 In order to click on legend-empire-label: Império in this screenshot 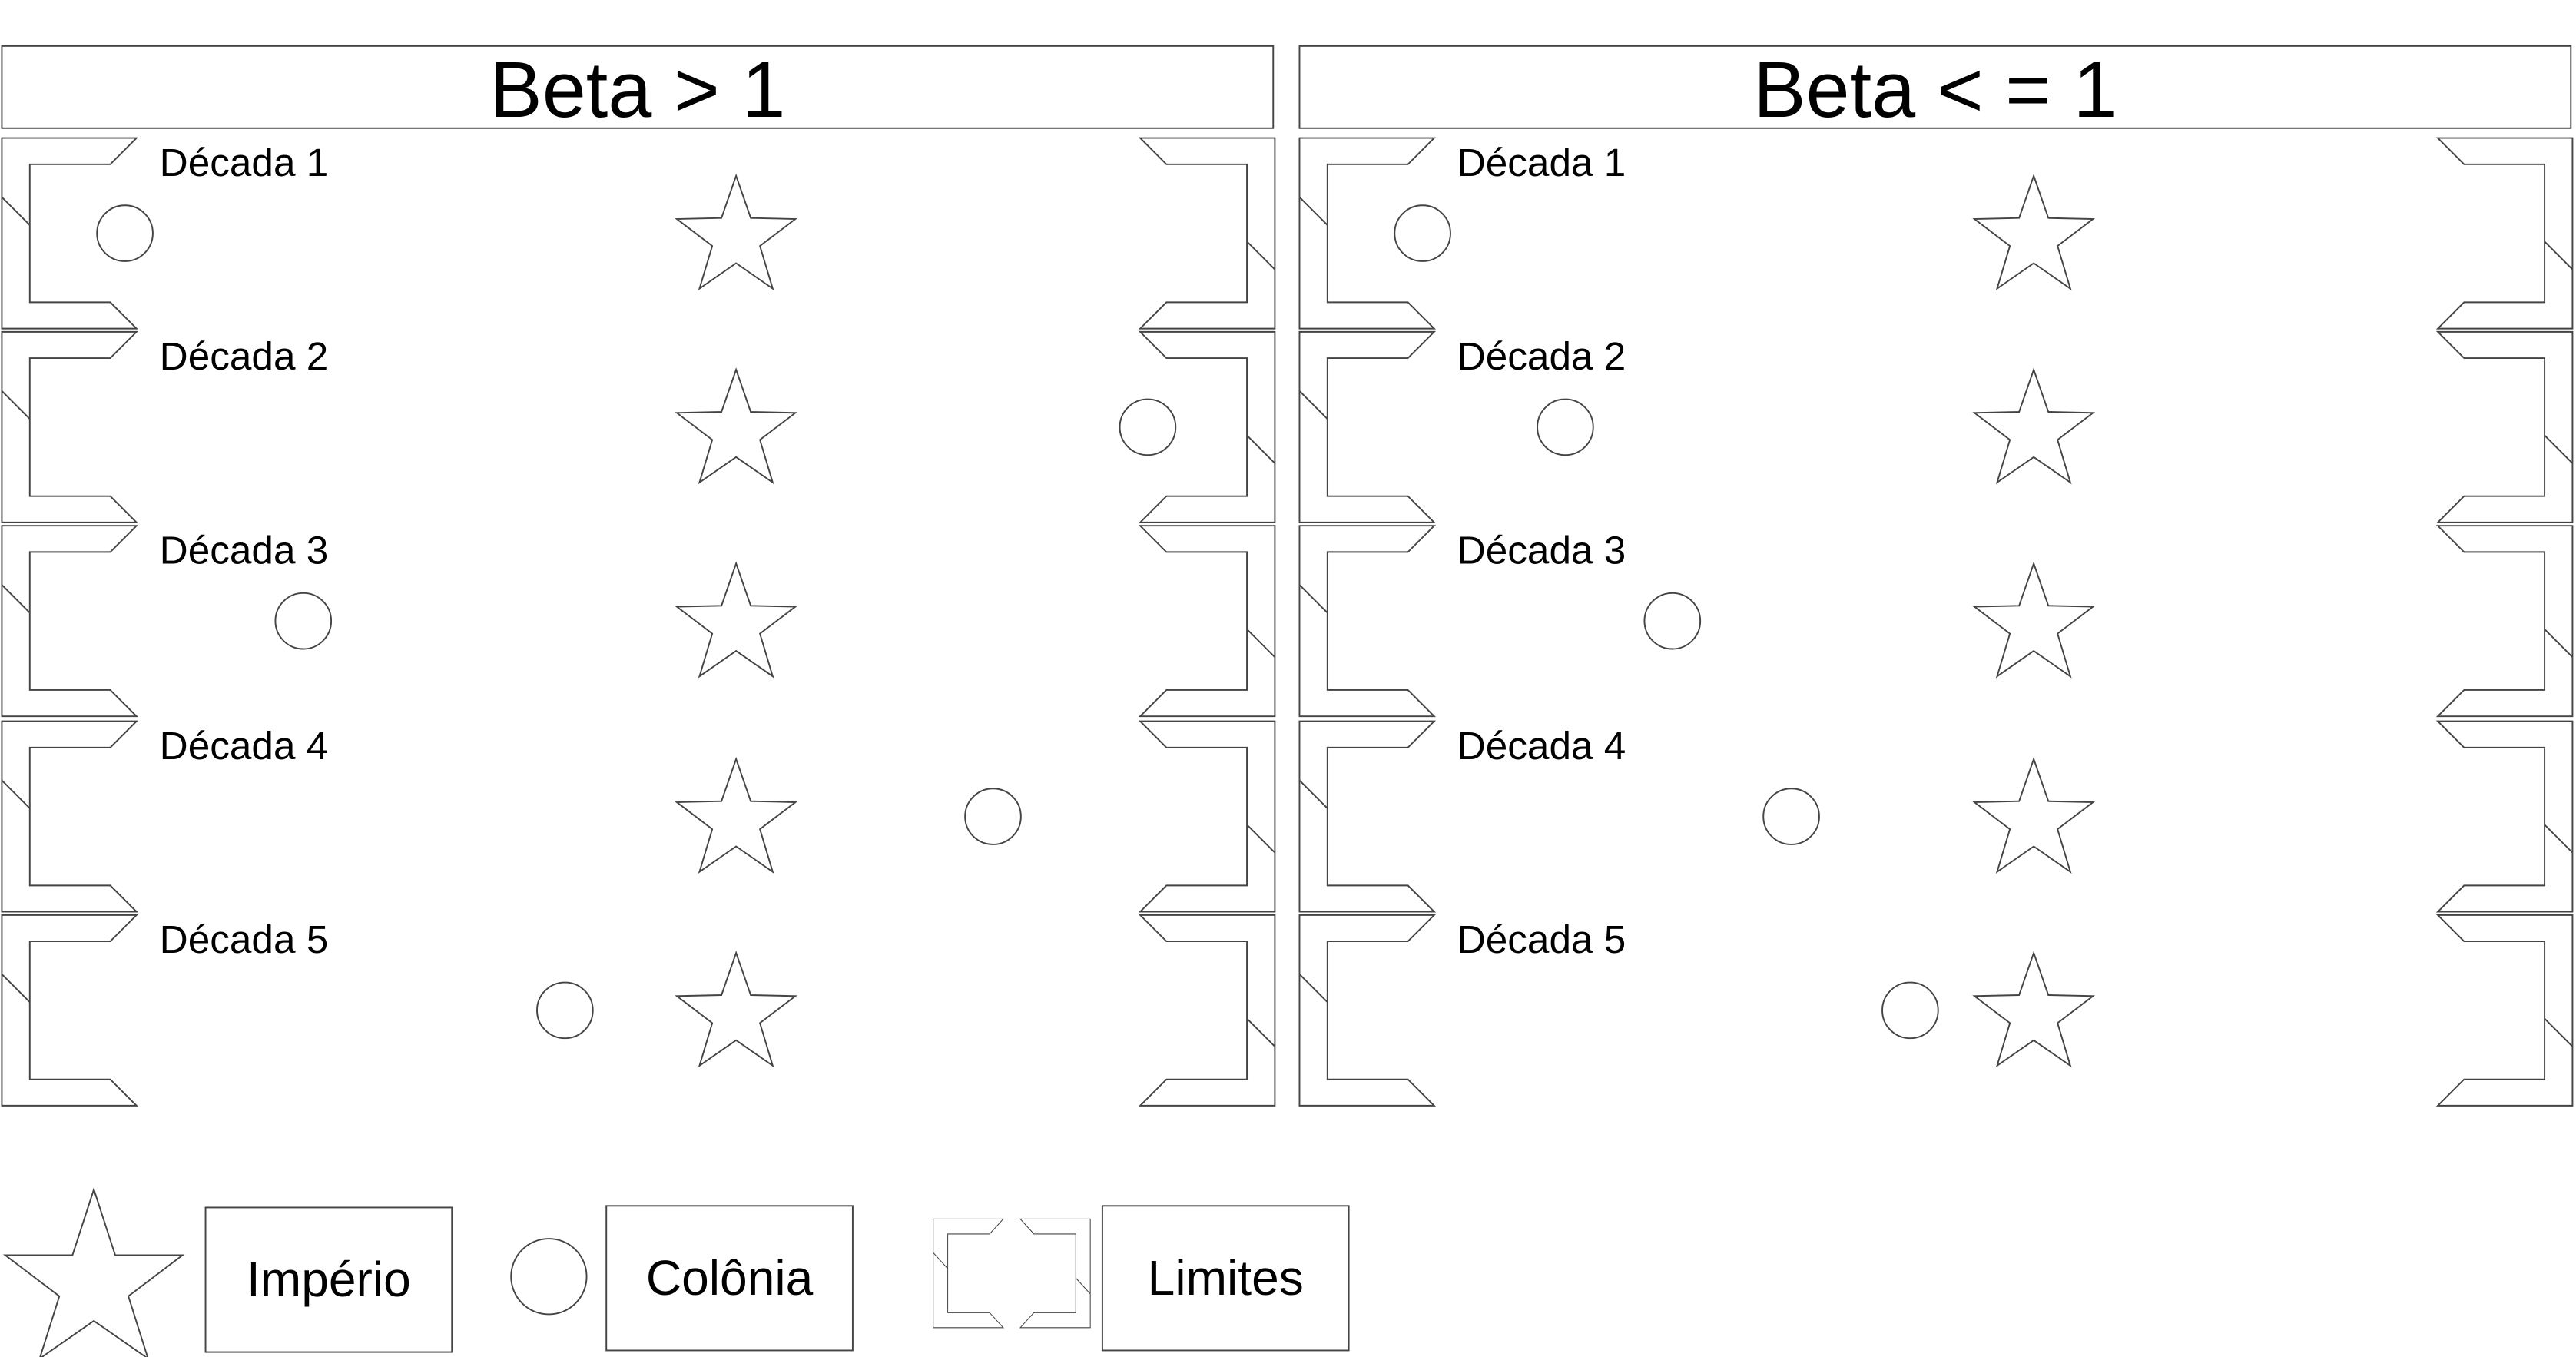, I will do `click(329, 1279)`.